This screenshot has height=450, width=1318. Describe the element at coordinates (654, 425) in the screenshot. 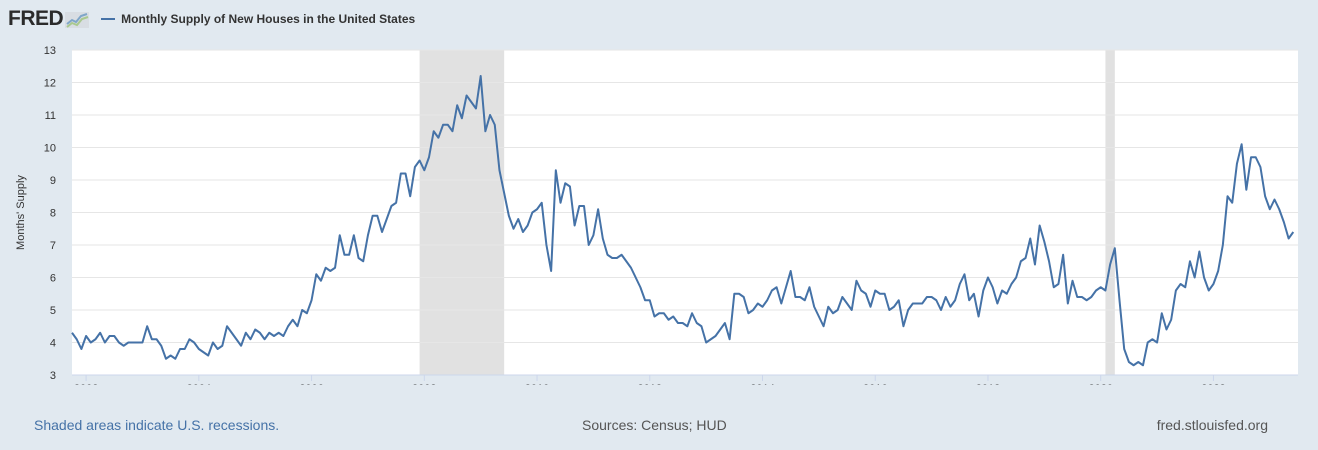

I see `sources-note: Sources: Census; HUD` at that location.